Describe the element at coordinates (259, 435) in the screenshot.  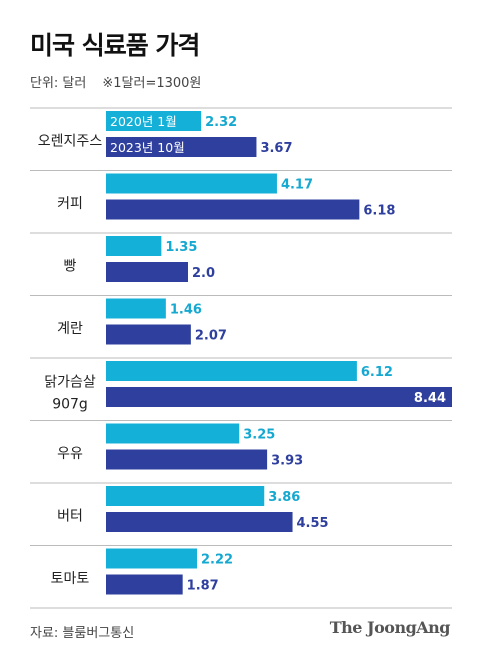
I see `value-label: 3.25` at that location.